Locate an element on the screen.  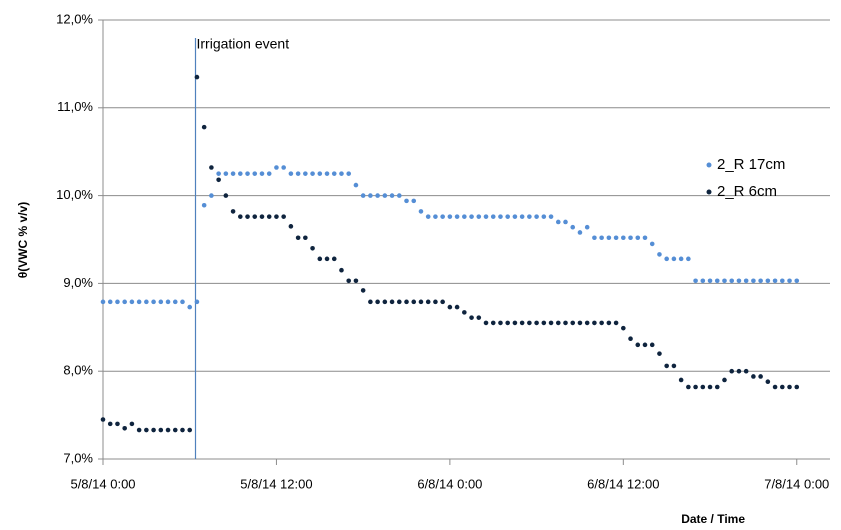
x-tick-label: 6/8/14 12:00 is located at coordinates (623, 483).